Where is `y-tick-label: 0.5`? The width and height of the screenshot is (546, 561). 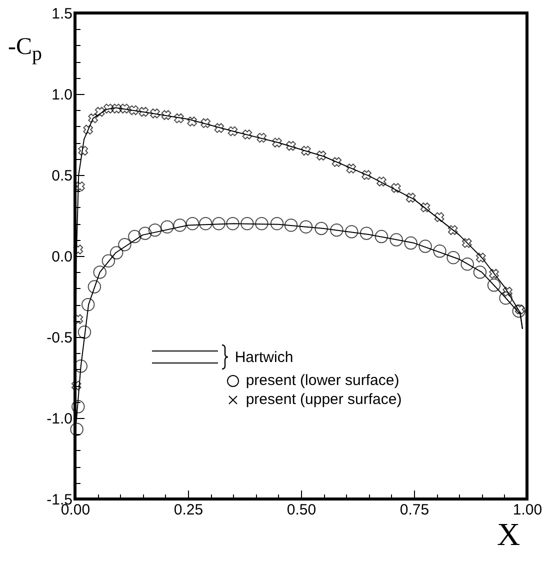
y-tick-label: 0.5 is located at coordinates (62, 176).